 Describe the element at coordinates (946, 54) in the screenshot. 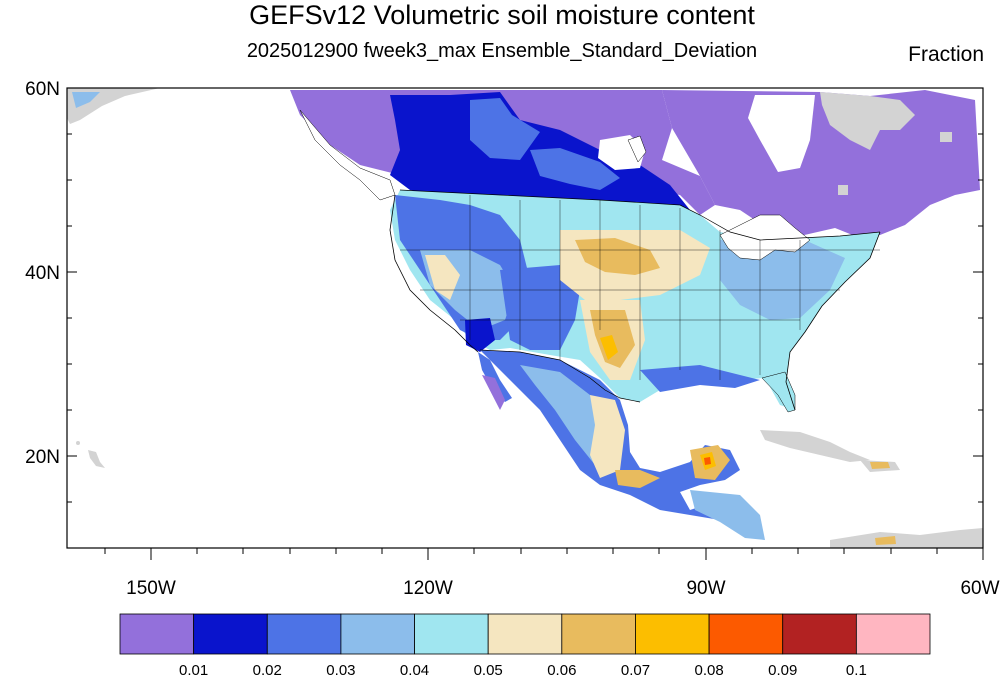

I see `units-label: Fraction` at that location.